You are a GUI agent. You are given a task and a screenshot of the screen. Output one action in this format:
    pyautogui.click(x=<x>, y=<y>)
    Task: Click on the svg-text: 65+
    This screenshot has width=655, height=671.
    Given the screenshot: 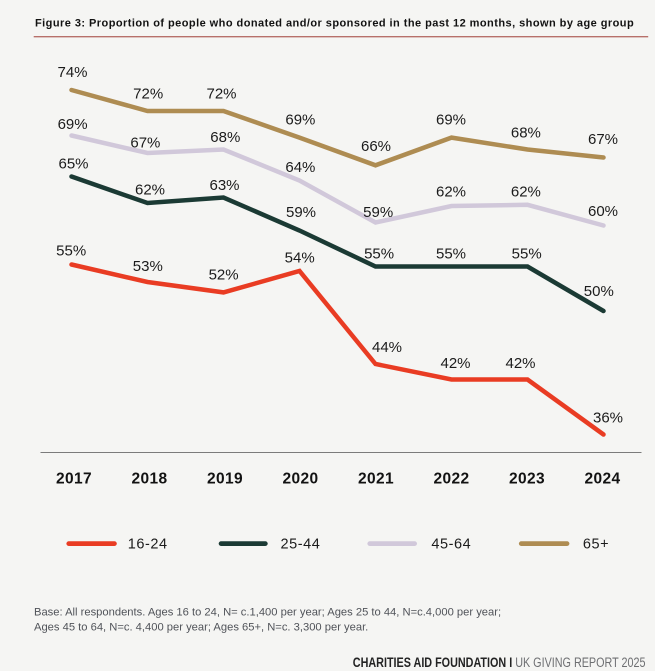 What is the action you would take?
    pyautogui.click(x=596, y=544)
    